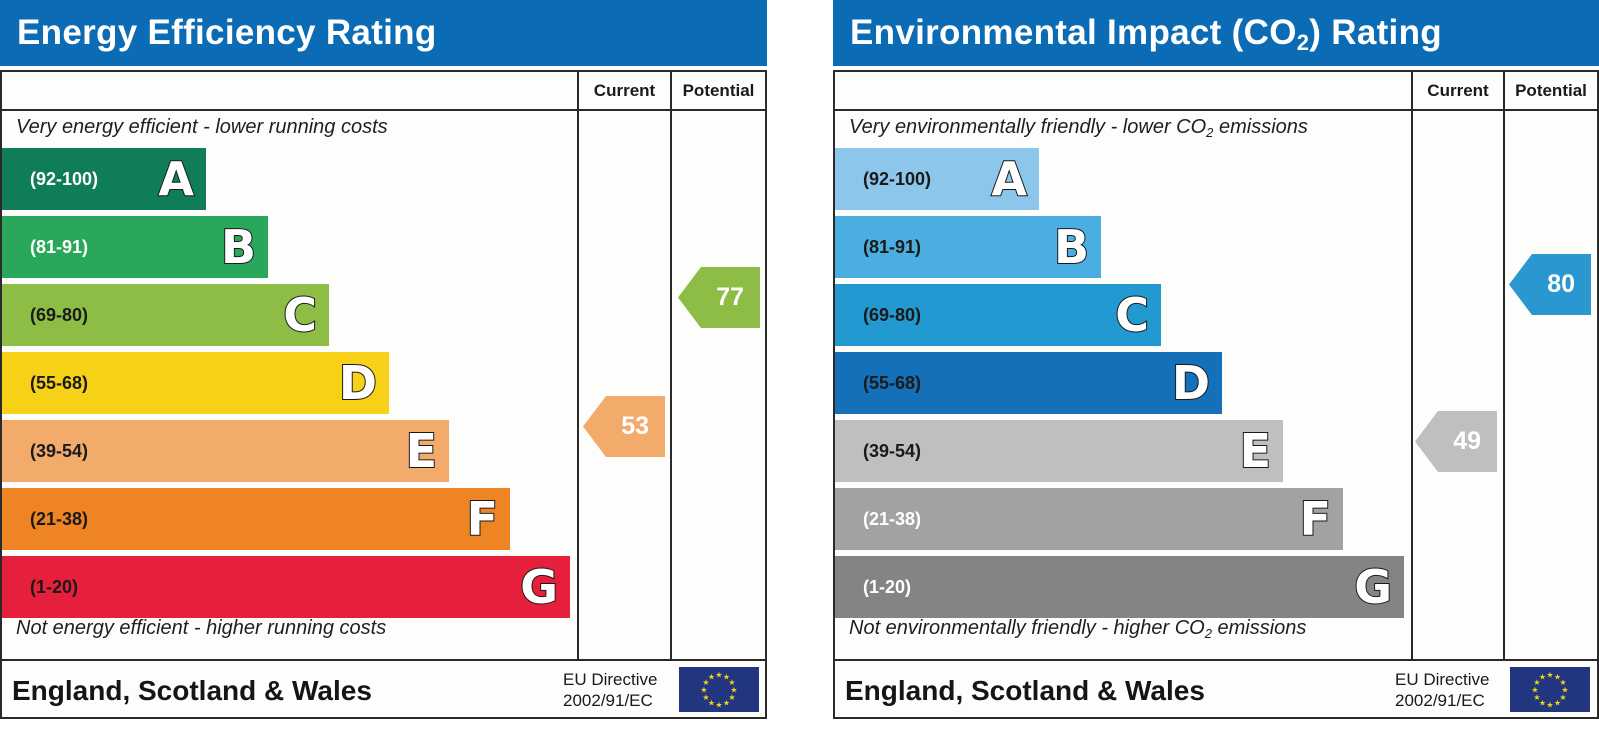 Image resolution: width=1599 pixels, height=756 pixels. What do you see at coordinates (610, 679) in the screenshot?
I see `directive-line-1: EU Directive` at bounding box center [610, 679].